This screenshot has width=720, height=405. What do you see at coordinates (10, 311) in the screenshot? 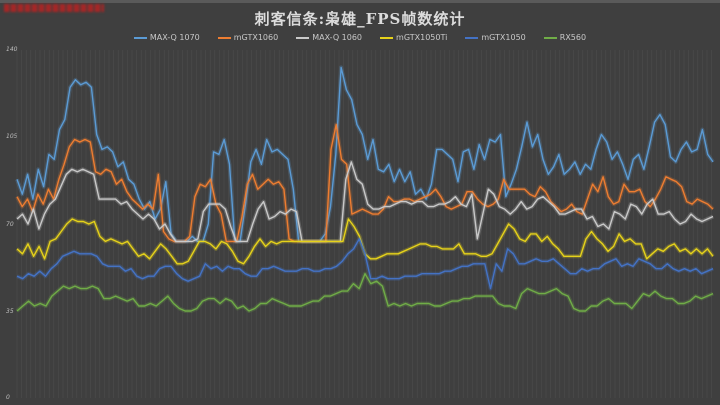
I see `y-tick-35: 35` at bounding box center [10, 311].